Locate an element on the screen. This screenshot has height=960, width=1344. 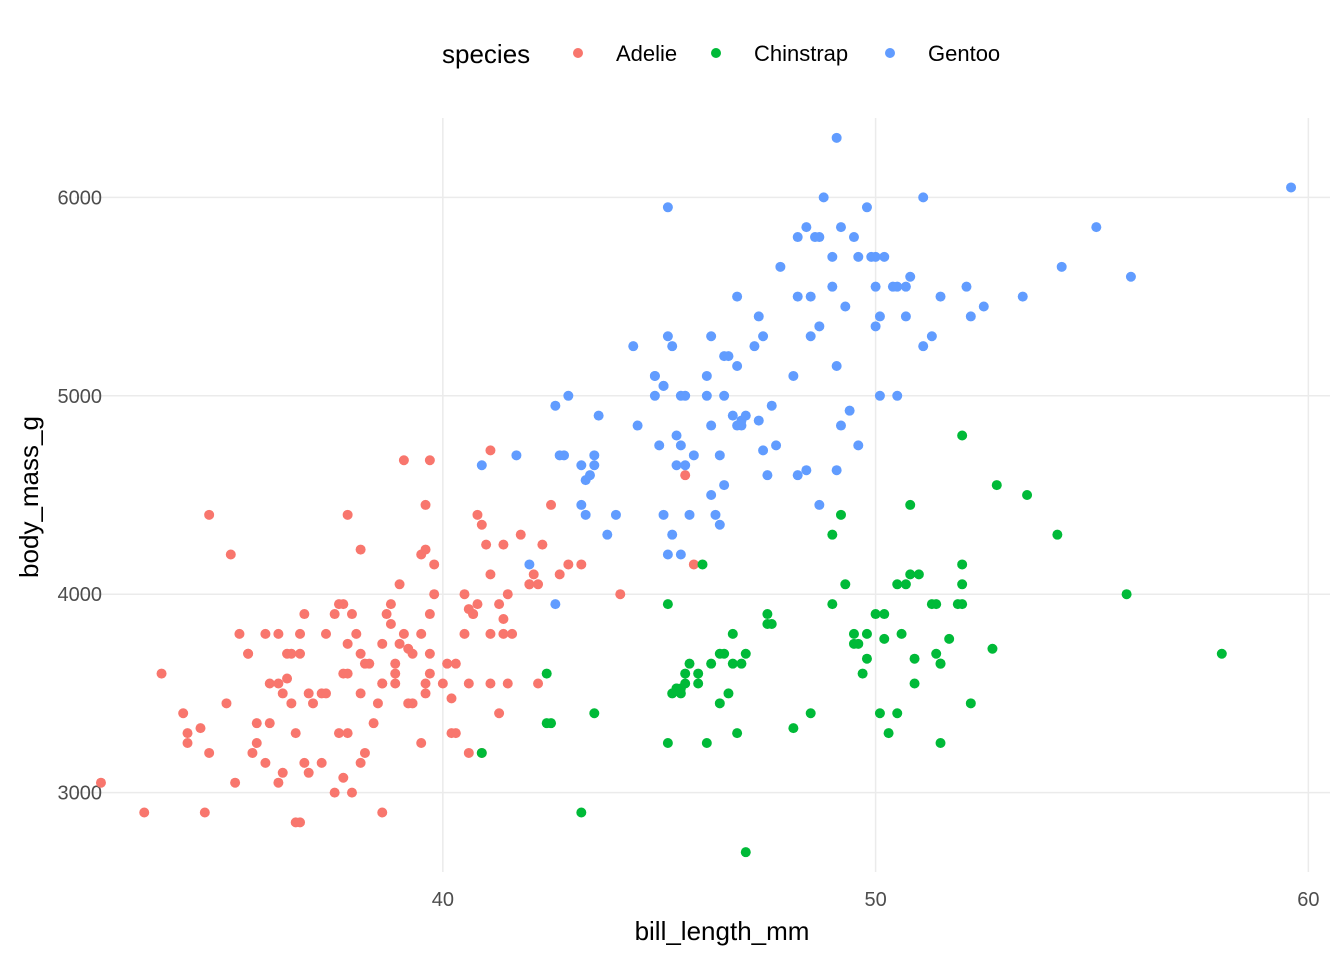
legend-title: species is located at coordinates (486, 54).